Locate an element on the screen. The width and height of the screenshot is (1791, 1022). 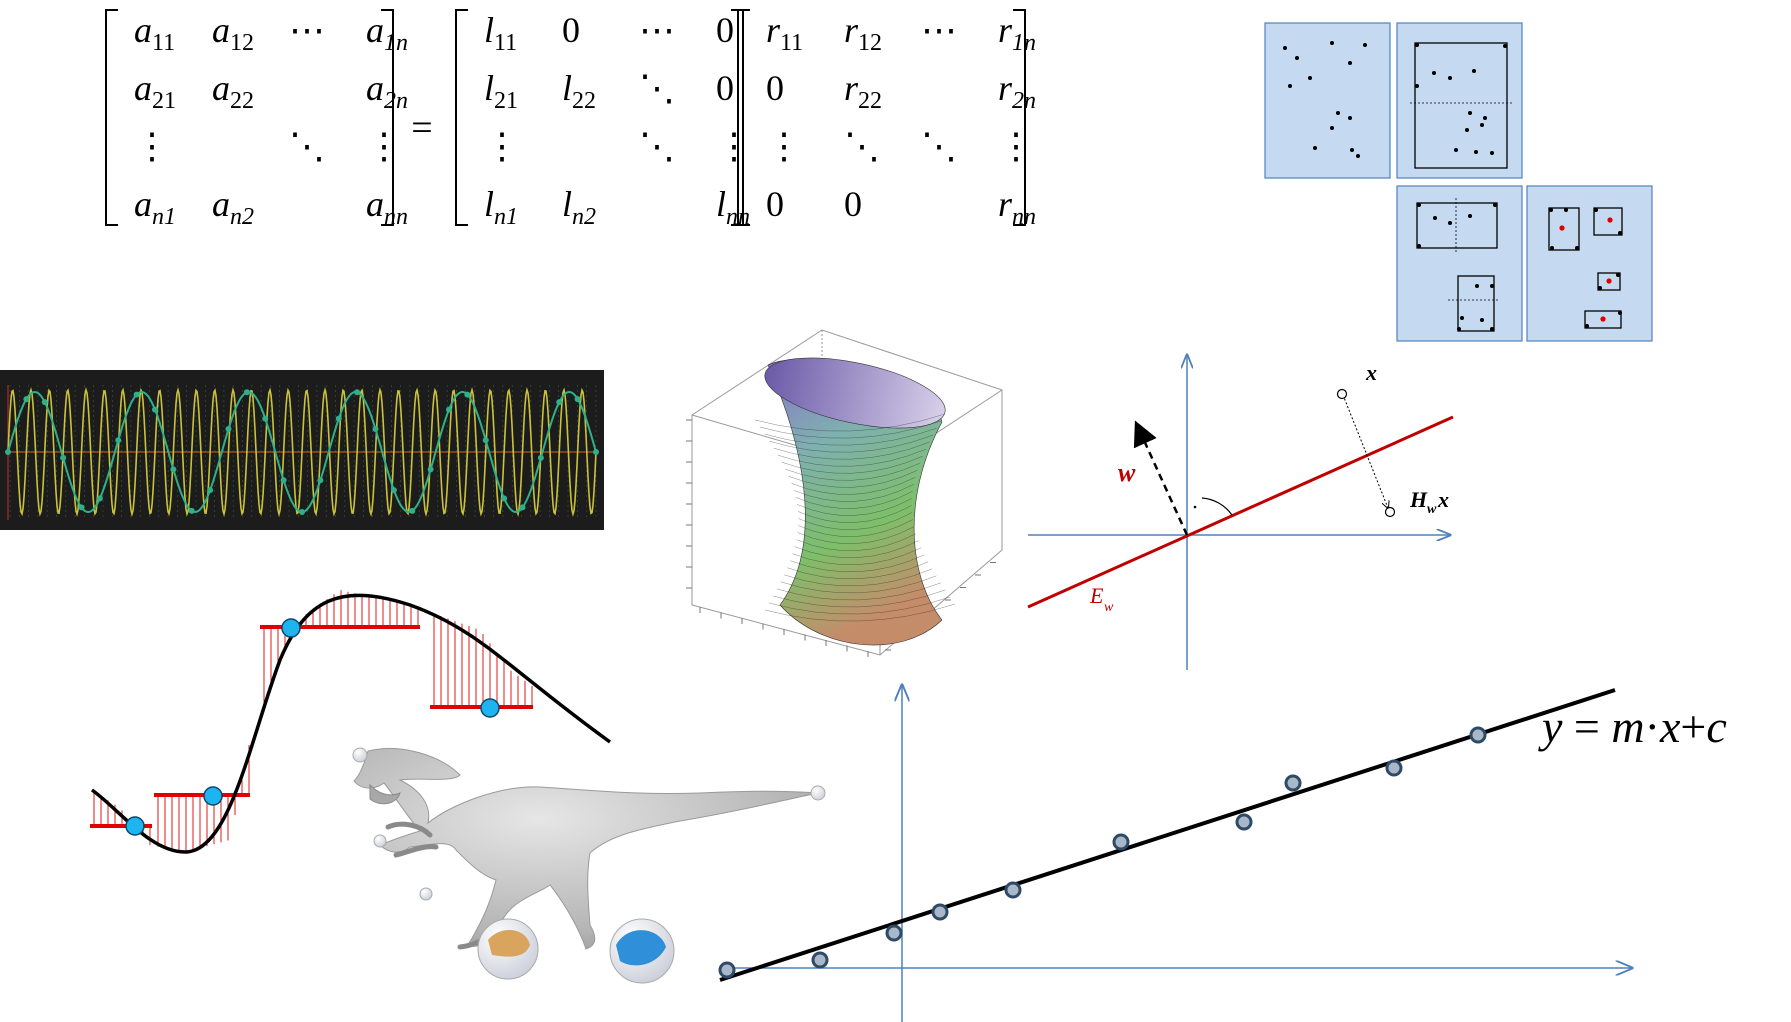
regression-equation: y = m·x+c is located at coordinates (1632, 726).